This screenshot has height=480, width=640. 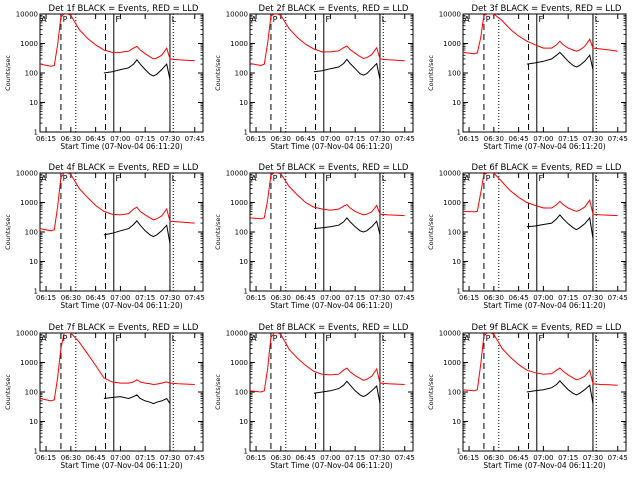 I want to click on chart-title: Det 7f BLACK = Events, RED = LLD, so click(x=124, y=328).